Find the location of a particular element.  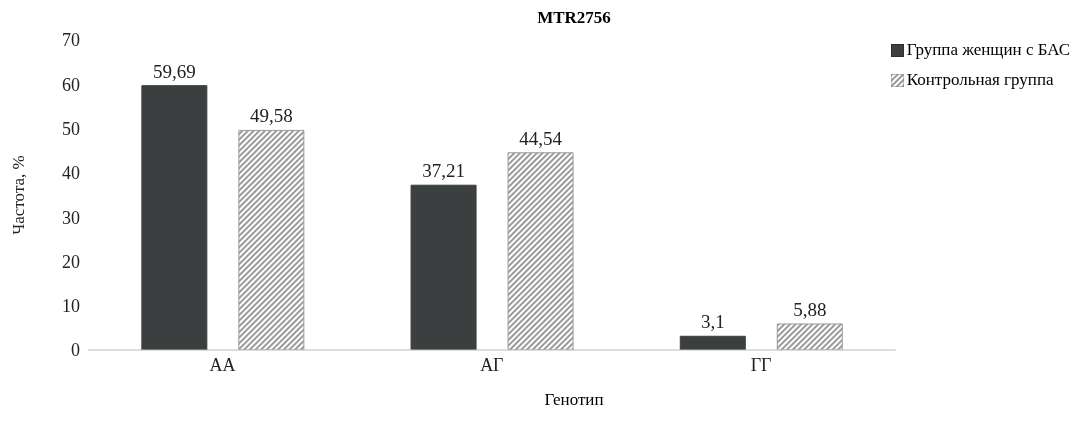

chart-title: MTR2756 is located at coordinates (574, 18).